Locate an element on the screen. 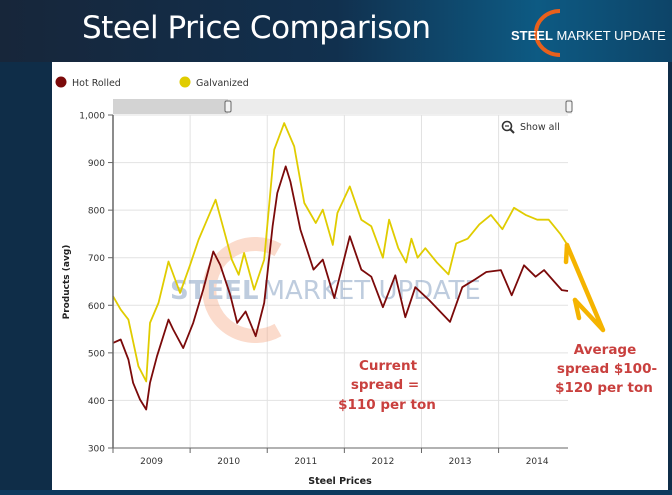  svg-text: spread $100- is located at coordinates (607, 369).